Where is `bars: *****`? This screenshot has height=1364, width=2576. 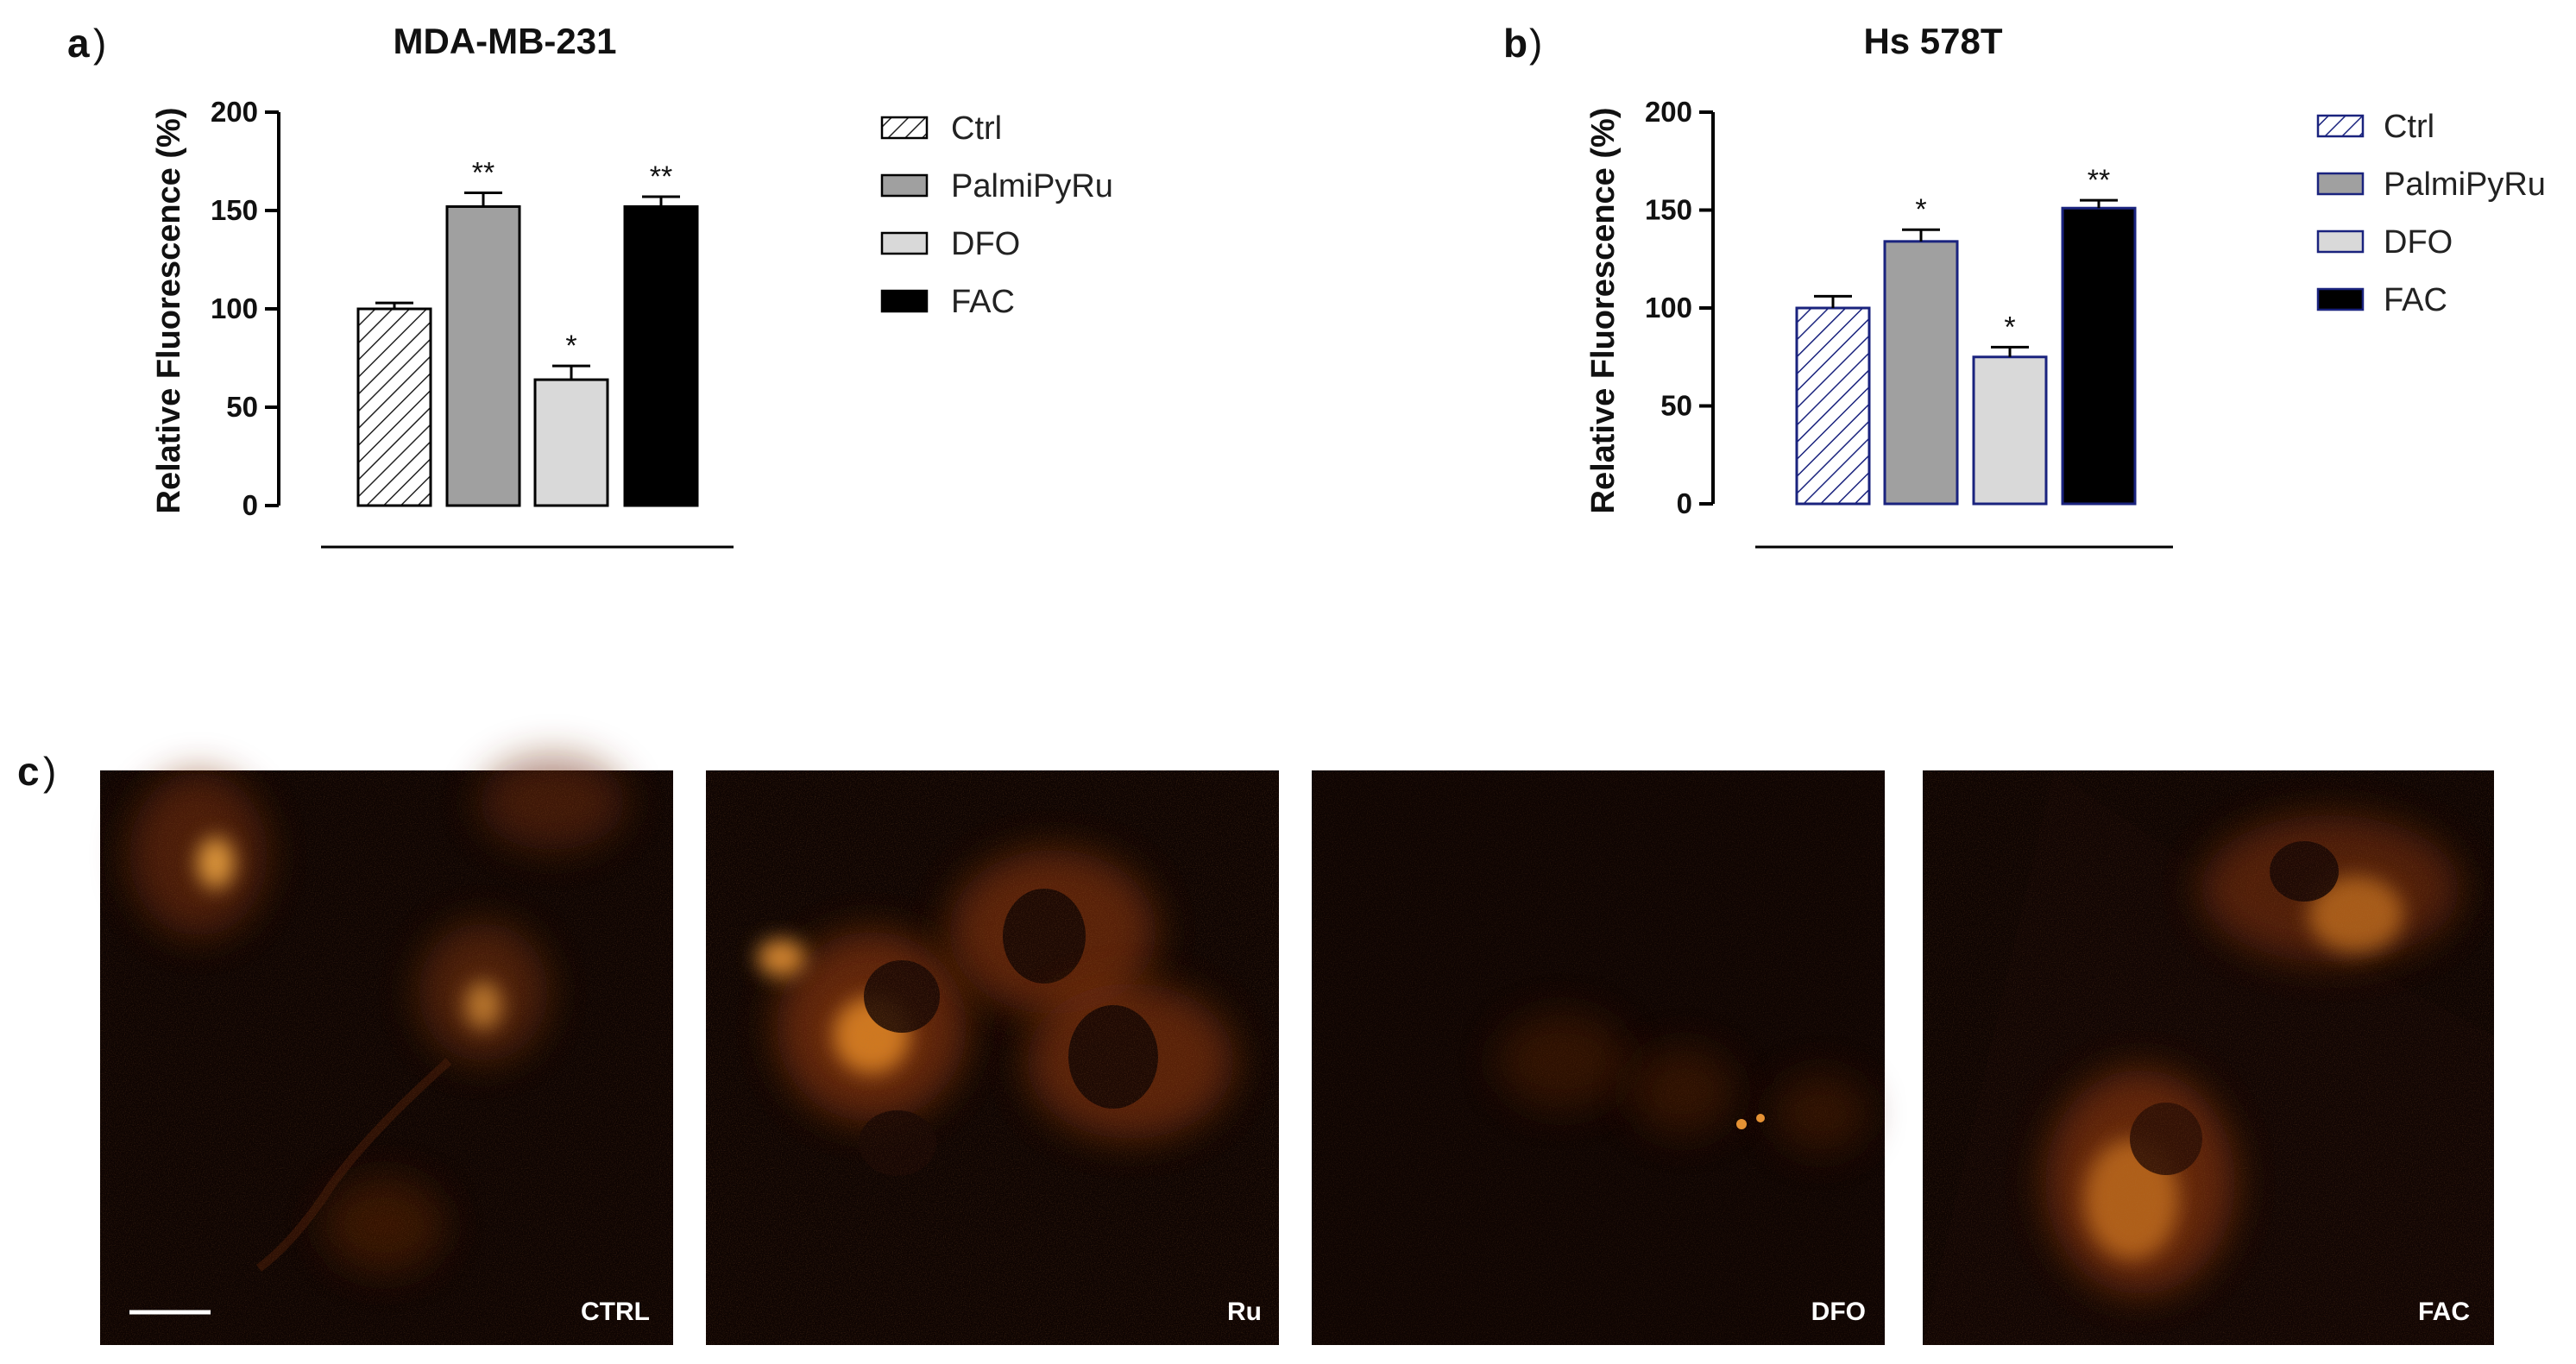 bars: ***** is located at coordinates (527, 331).